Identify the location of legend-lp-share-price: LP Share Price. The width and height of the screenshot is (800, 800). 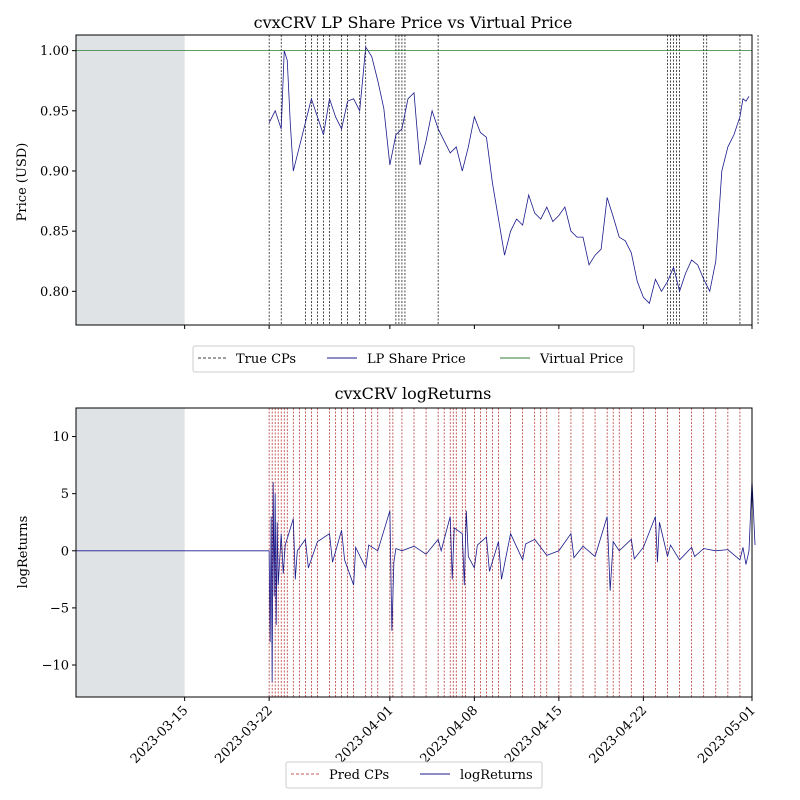
(416, 359).